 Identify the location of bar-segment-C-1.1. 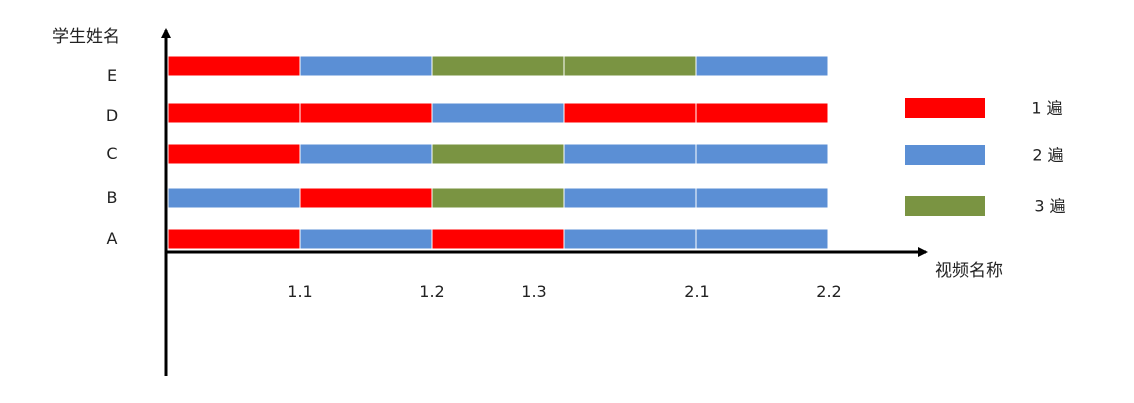
(234, 154).